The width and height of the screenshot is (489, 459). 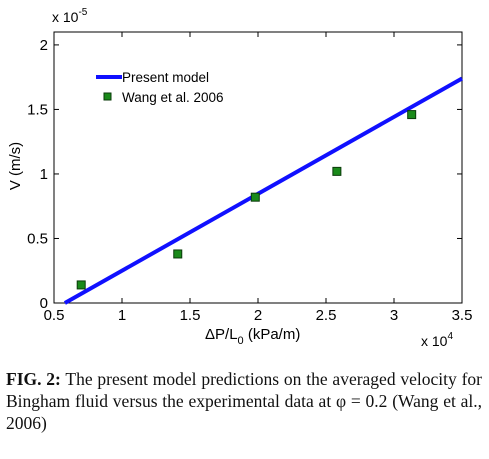 I want to click on y-tick-label: 1.5, so click(x=37, y=109).